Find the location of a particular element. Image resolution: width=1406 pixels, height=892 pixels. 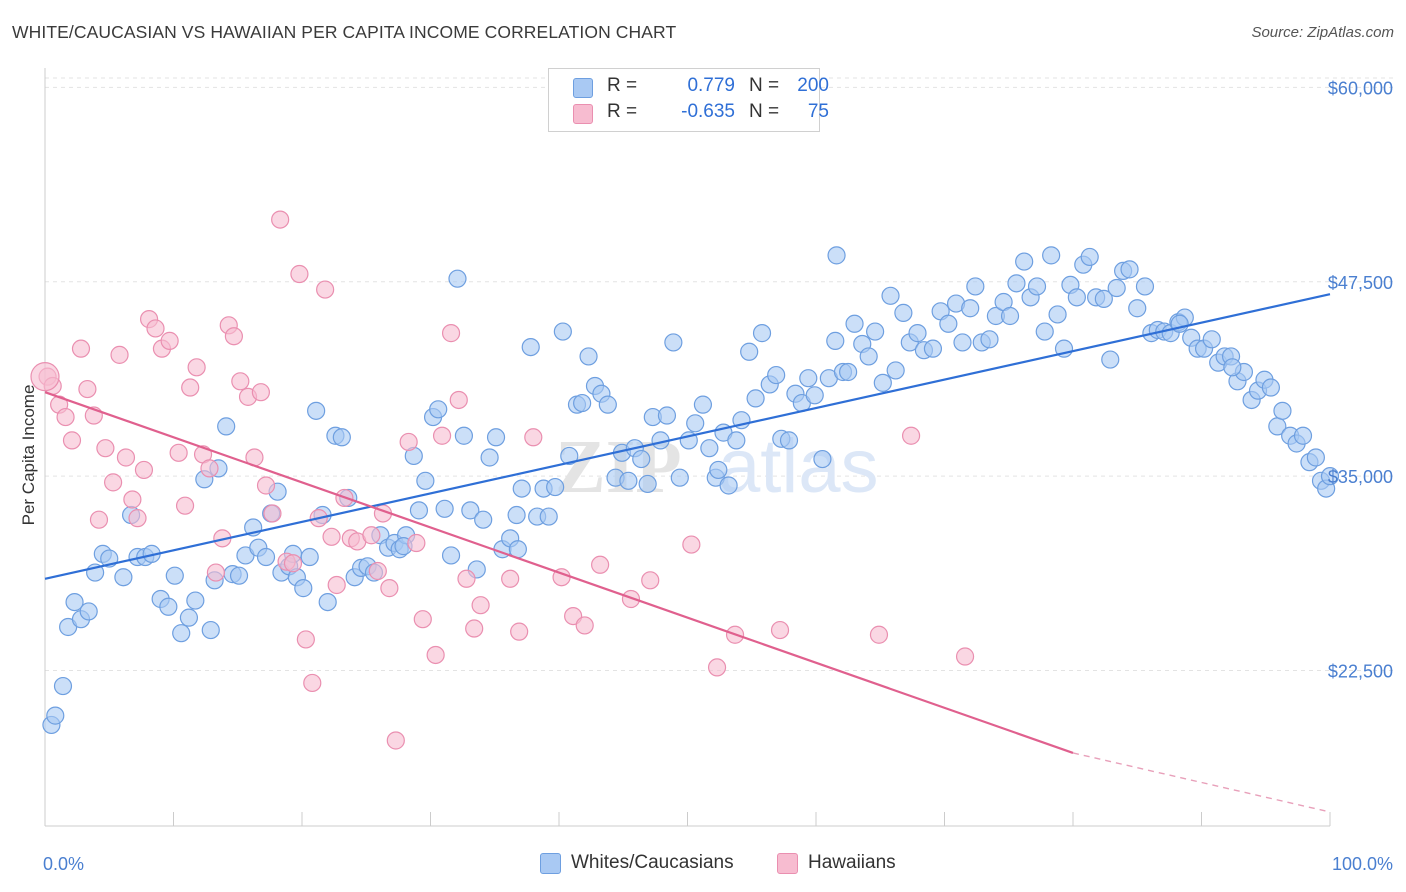

x-tick-labels: 0.0% 100.0% is located at coordinates (718, 864).